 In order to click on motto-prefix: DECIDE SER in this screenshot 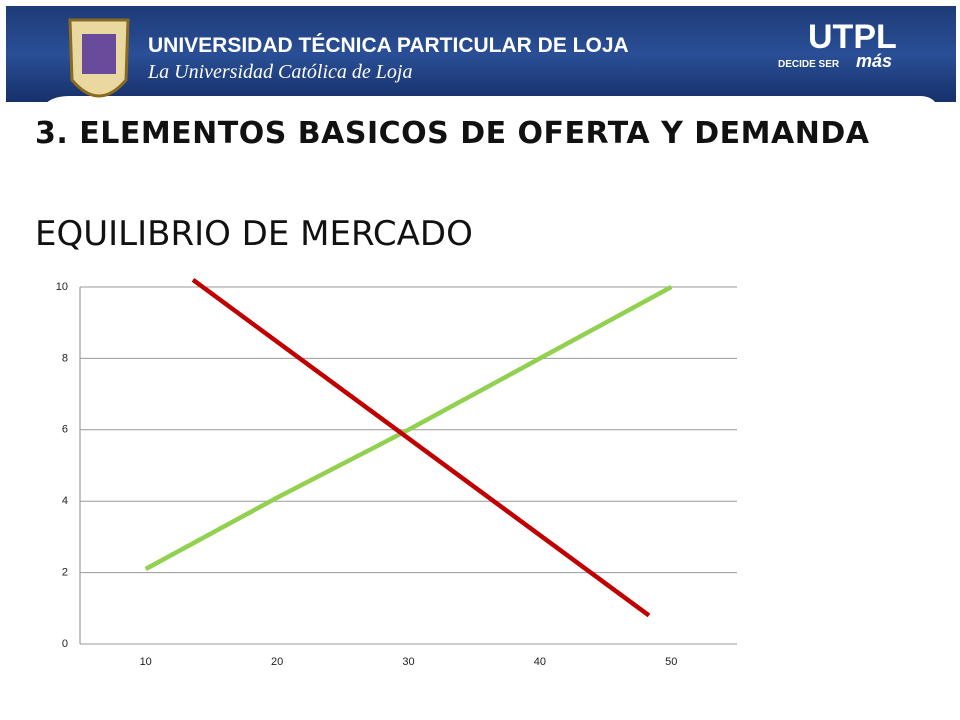, I will do `click(809, 64)`.